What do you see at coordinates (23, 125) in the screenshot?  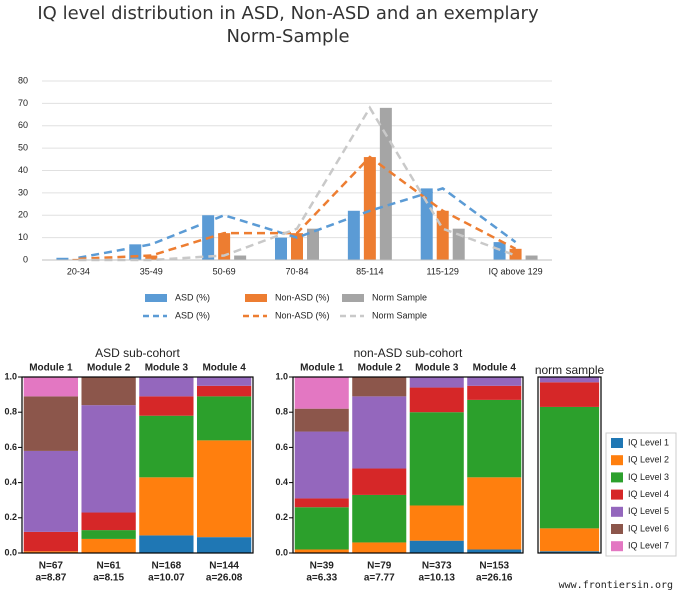 I see `y-tick-label: 60` at bounding box center [23, 125].